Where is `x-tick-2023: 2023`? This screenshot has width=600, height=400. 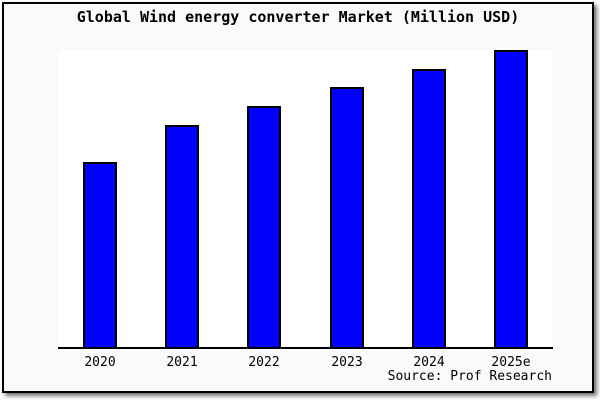
x-tick-2023: 2023 is located at coordinates (347, 362).